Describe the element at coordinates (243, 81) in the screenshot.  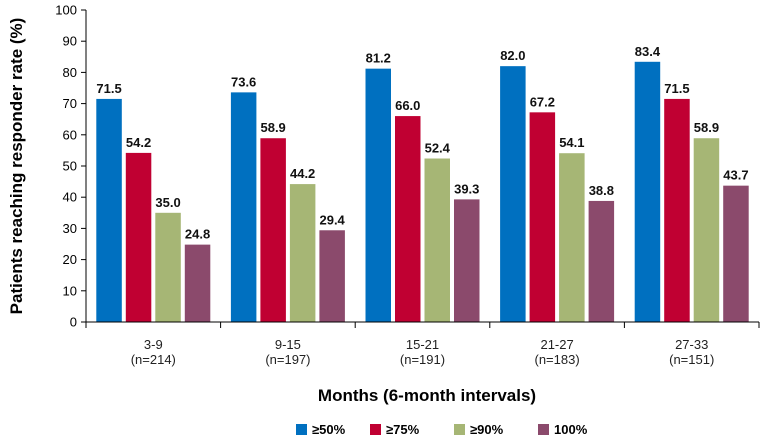
I see `data-label: 73.6` at that location.